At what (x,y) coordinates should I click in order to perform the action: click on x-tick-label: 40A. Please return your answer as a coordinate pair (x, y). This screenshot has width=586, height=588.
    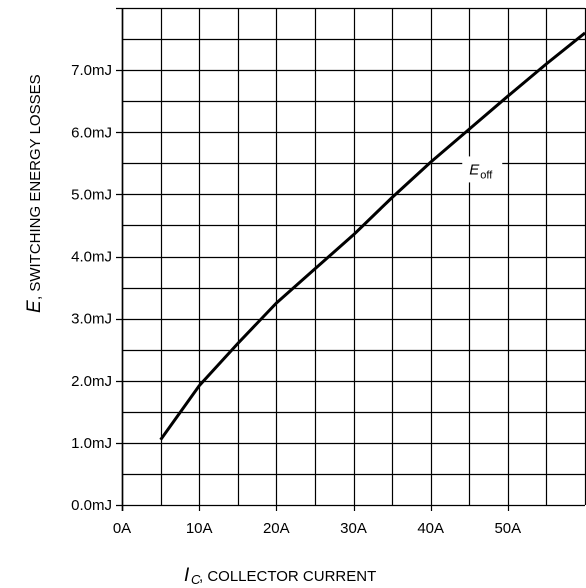
    Looking at the image, I should click on (430, 528).